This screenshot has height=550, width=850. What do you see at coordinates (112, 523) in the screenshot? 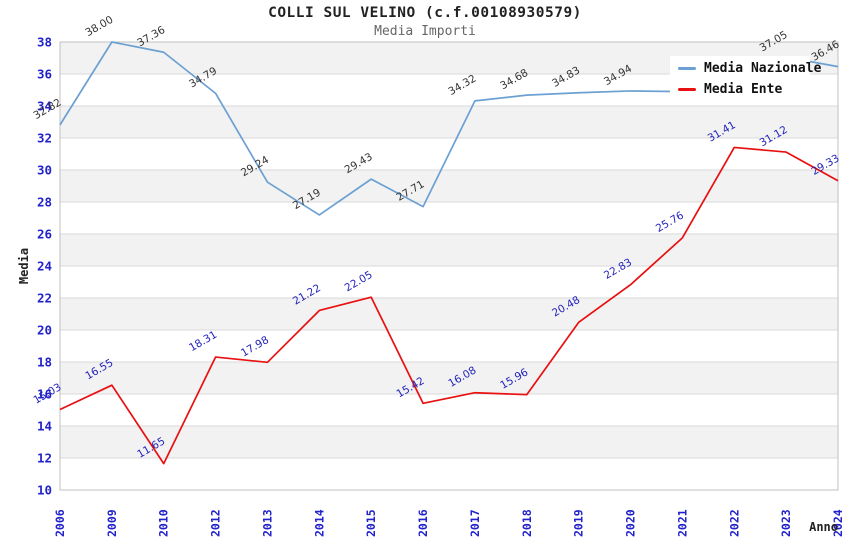
I see `svg-text: 2009` at bounding box center [112, 523].